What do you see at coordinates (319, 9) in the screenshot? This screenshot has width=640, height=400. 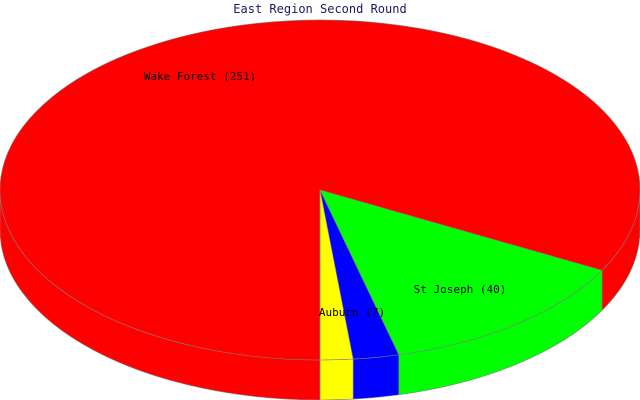 I see `chart-title: East Region Second Round` at bounding box center [319, 9].